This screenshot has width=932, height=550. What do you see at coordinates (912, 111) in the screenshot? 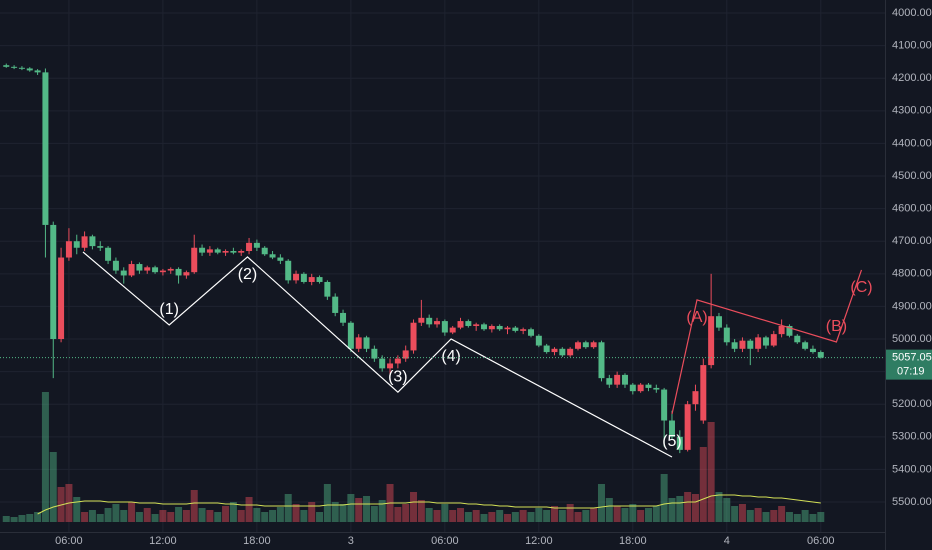
I see `y-tick-label: 4300.00` at bounding box center [912, 111].